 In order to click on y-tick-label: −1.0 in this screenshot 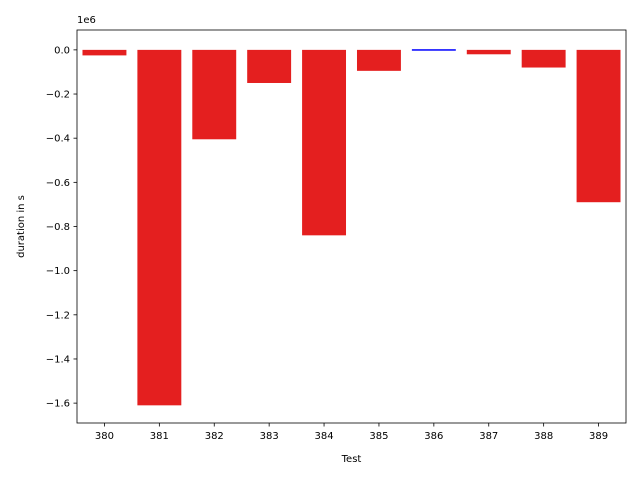, I will do `click(58, 271)`.